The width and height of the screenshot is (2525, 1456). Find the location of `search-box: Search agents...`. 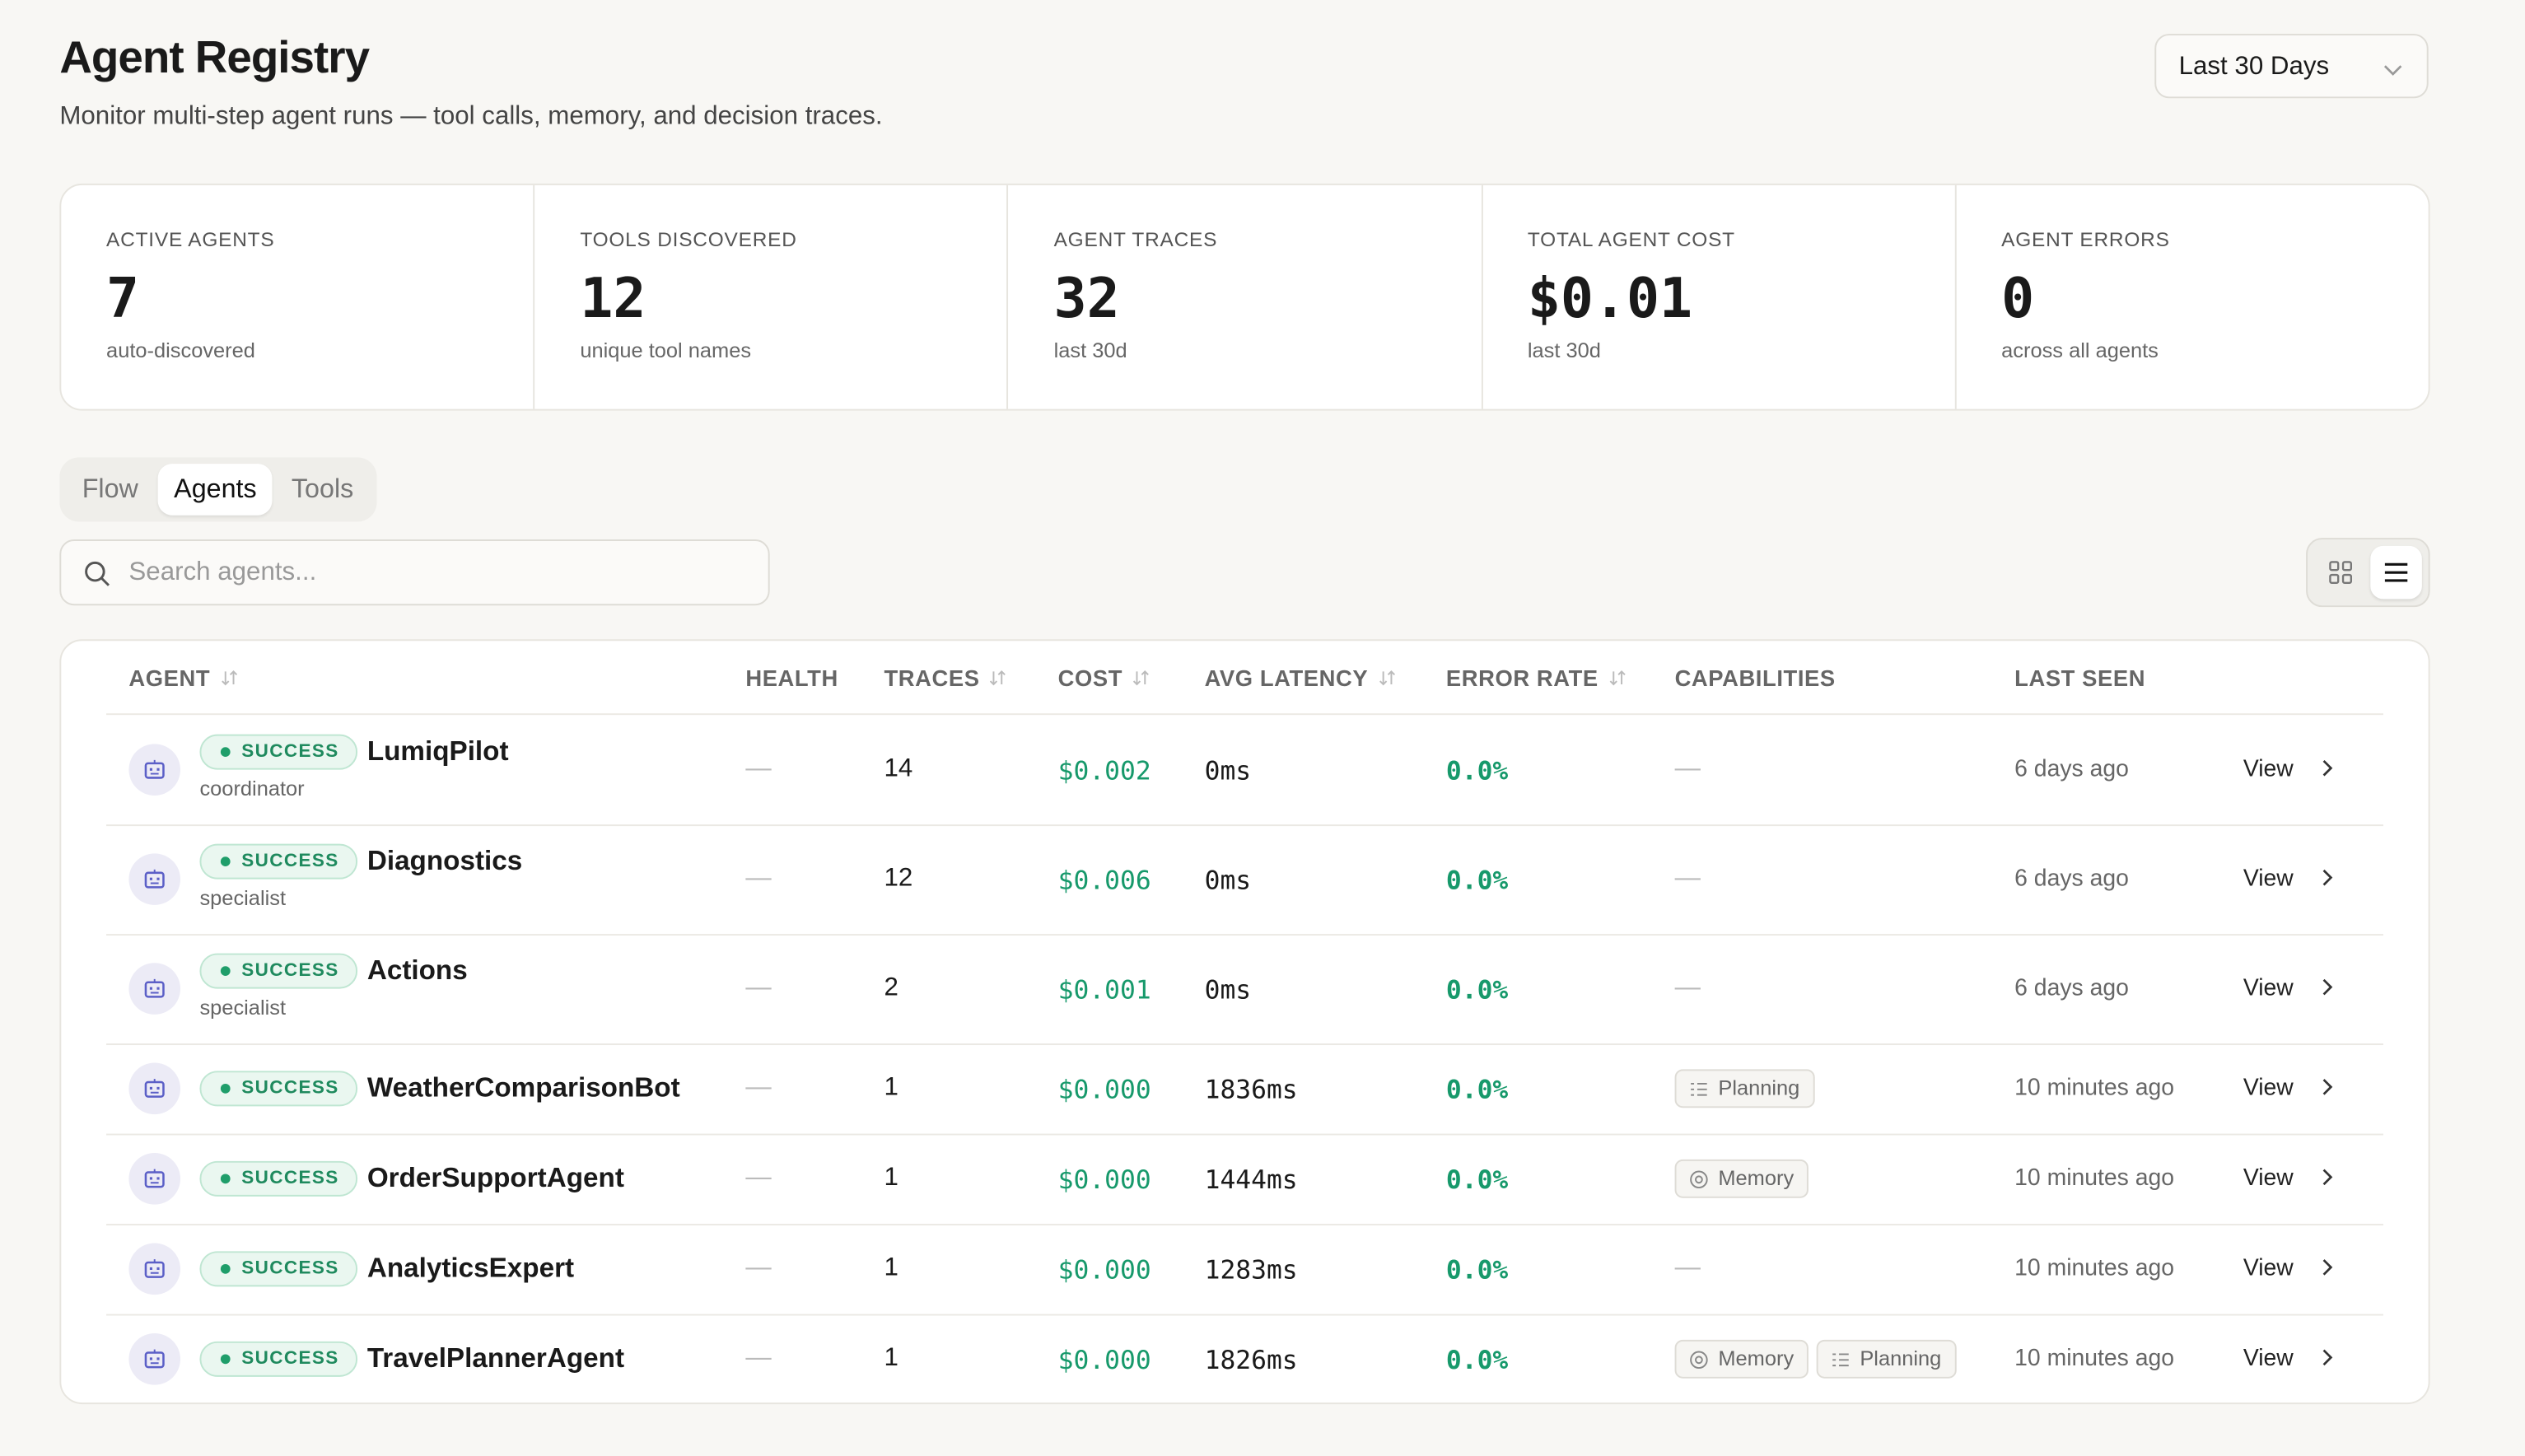

search-box: Search agents... is located at coordinates (414, 572).